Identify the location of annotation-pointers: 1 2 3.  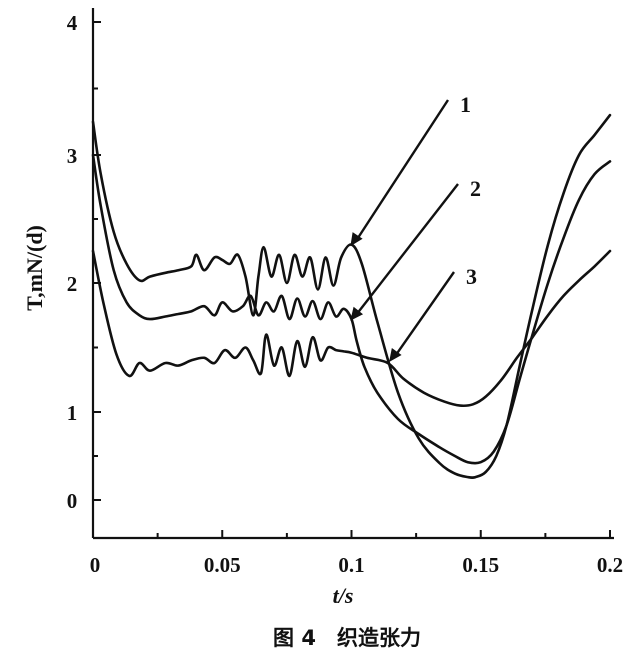
(415, 227).